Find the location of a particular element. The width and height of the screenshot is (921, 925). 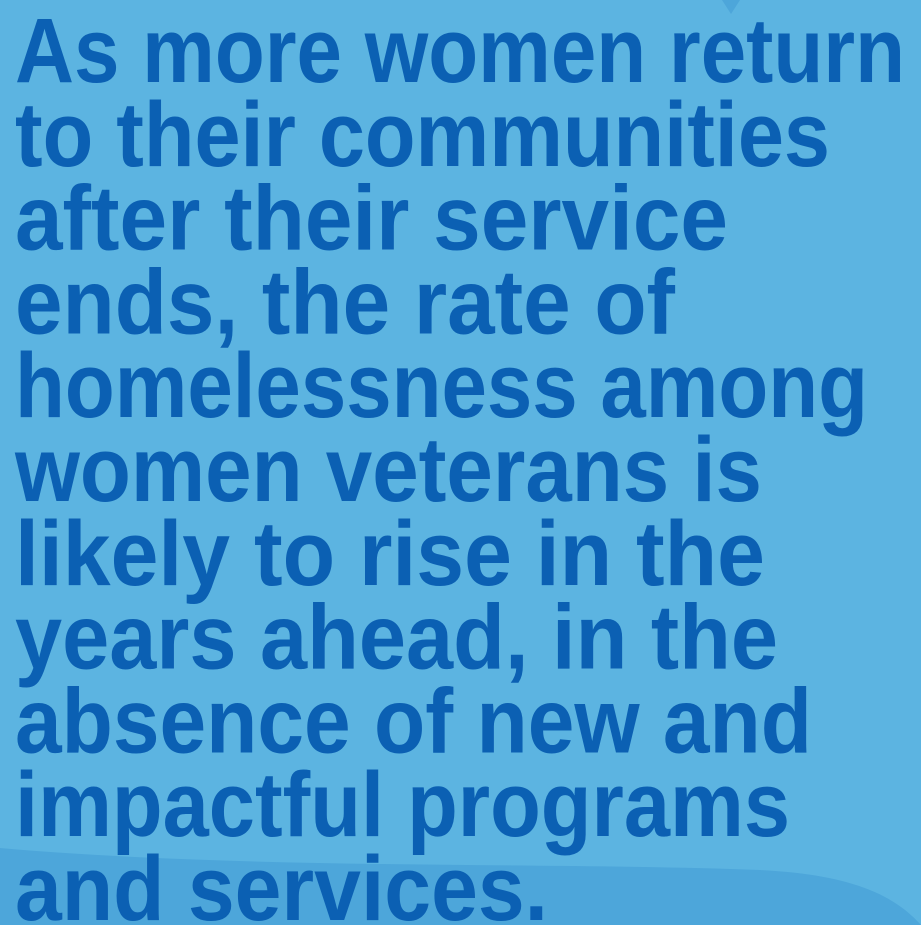

quote-line: and services. is located at coordinates (281, 881).